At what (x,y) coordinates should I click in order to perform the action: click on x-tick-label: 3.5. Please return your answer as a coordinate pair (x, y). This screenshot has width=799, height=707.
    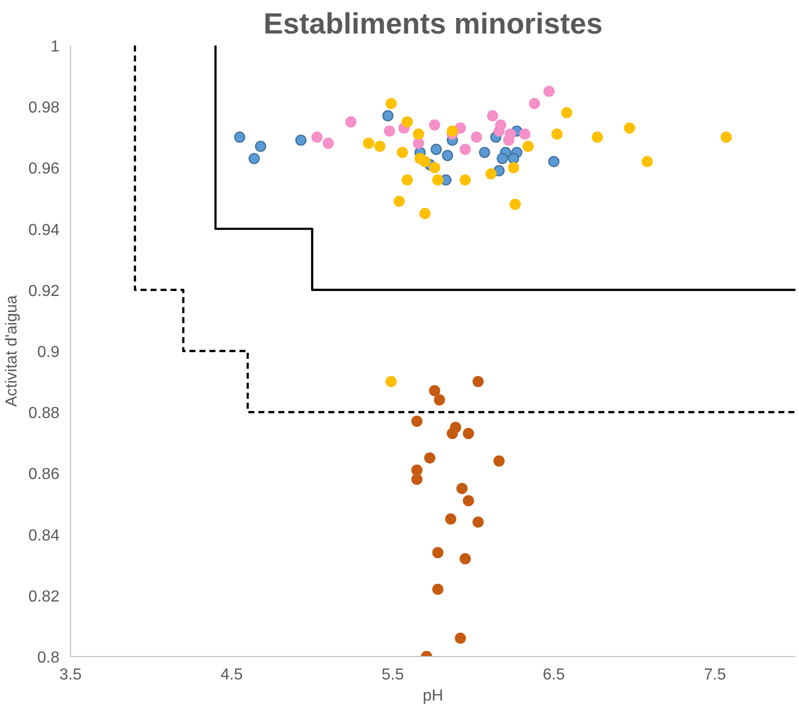
    Looking at the image, I should click on (70, 675).